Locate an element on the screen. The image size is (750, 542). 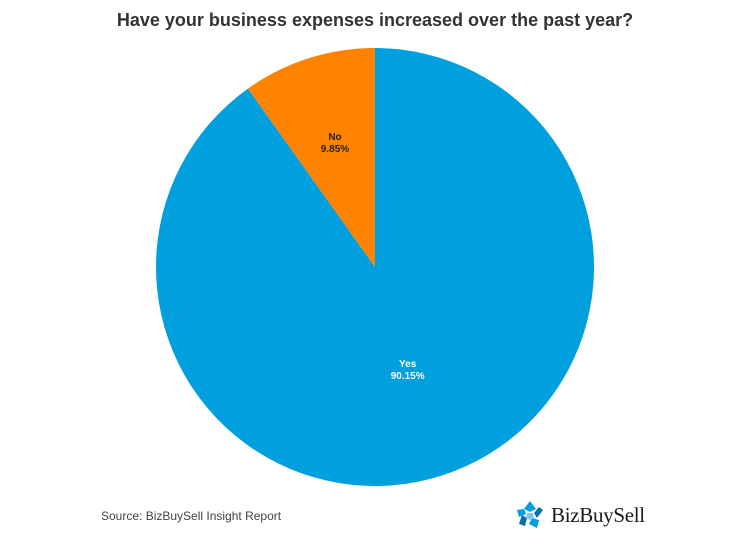
brand-logo: BizBuySell is located at coordinates (580, 515).